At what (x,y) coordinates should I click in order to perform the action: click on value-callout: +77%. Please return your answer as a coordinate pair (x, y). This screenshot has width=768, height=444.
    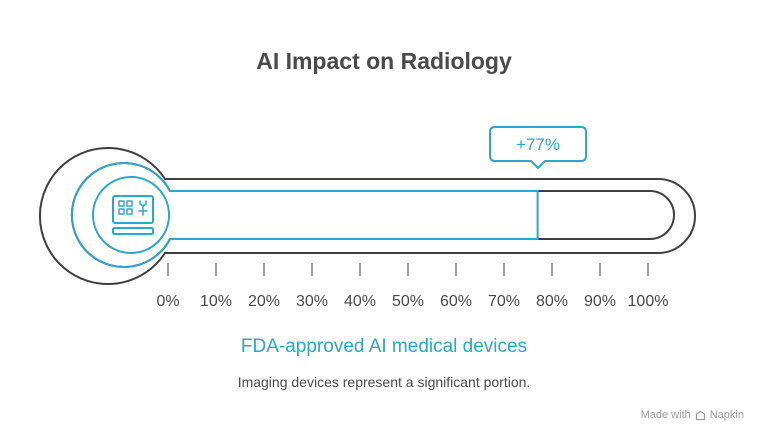
    Looking at the image, I should click on (538, 147).